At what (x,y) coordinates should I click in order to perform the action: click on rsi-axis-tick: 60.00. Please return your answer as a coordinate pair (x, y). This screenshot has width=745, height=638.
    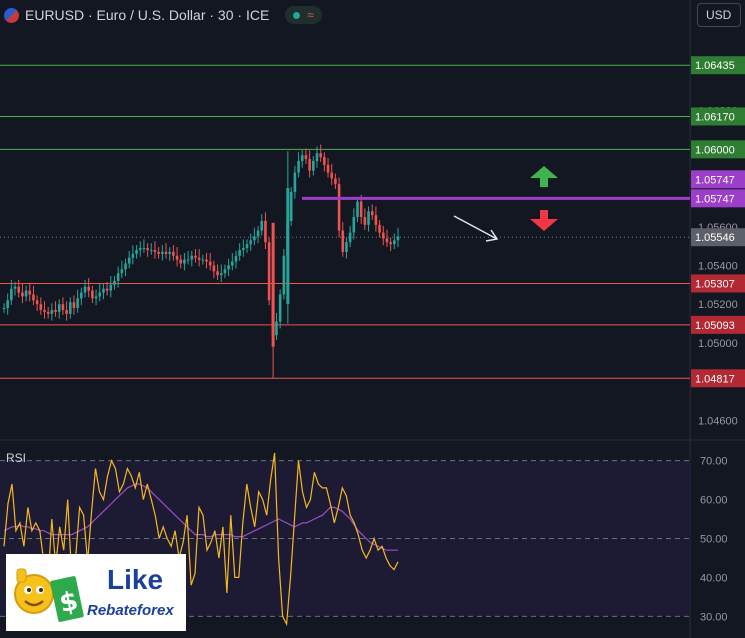
    Looking at the image, I should click on (714, 501).